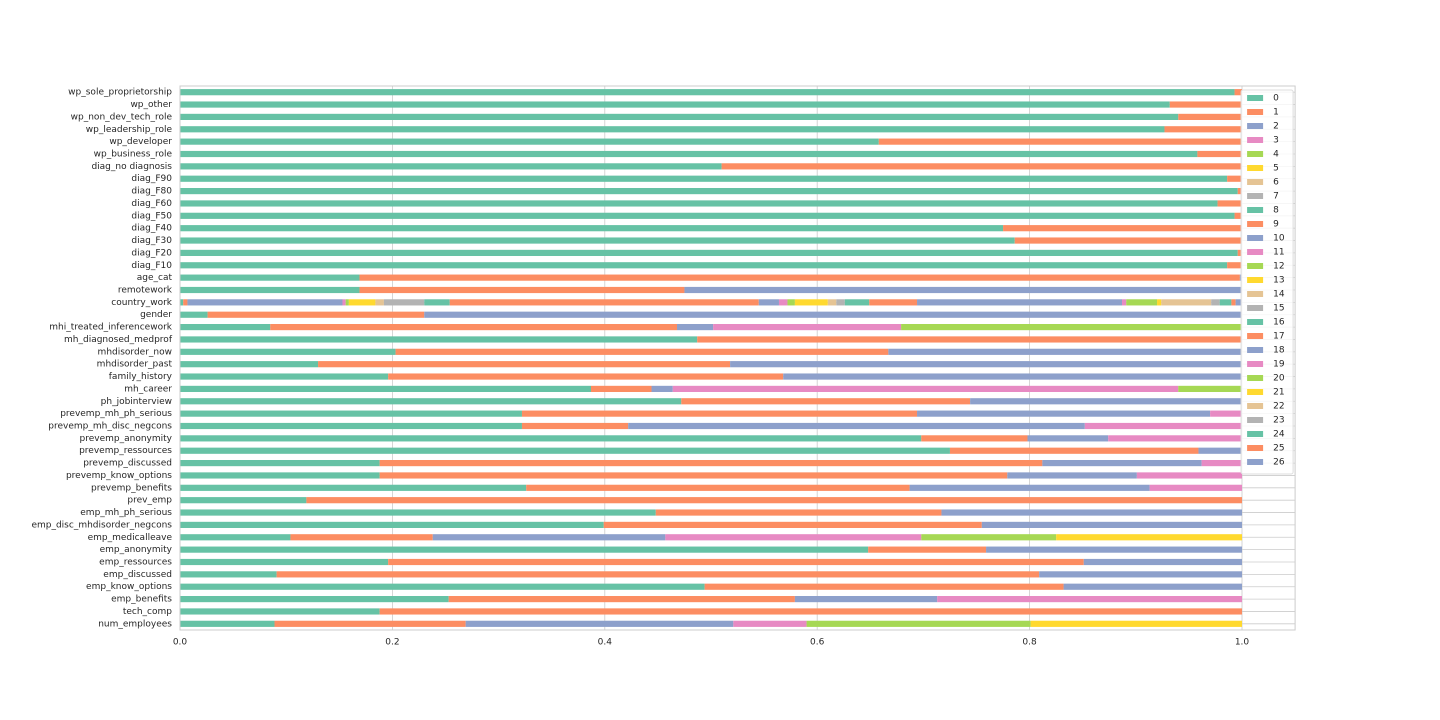 This screenshot has width=1440, height=720. I want to click on legend-label: 15, so click(1278, 309).